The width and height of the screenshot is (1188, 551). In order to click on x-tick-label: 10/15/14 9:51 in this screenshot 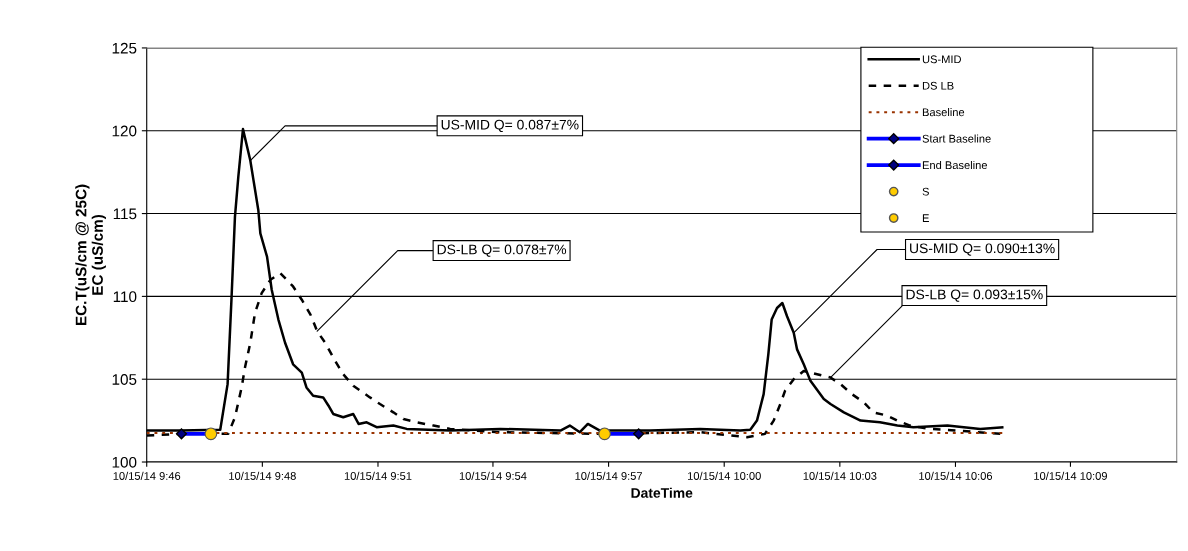, I will do `click(378, 475)`.